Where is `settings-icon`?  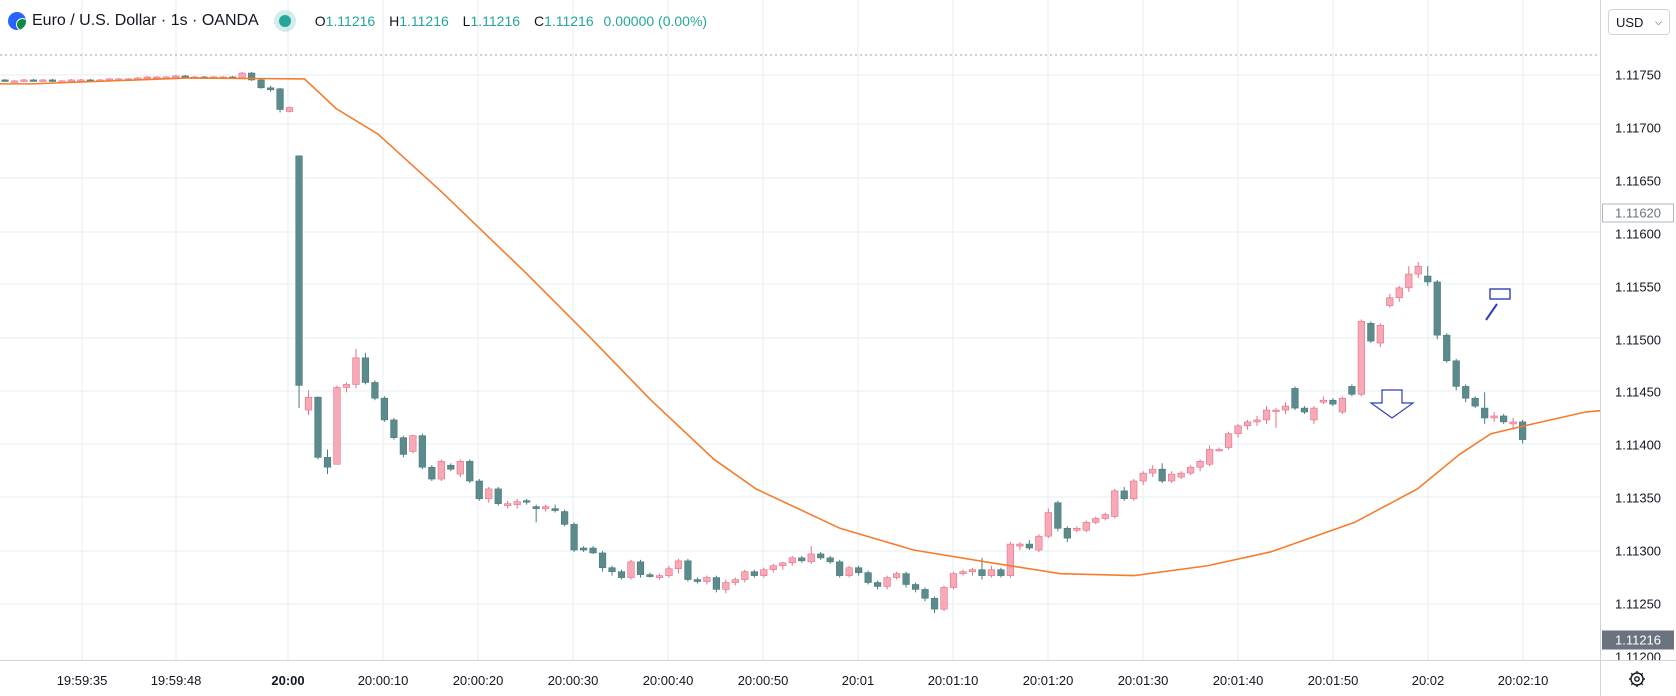 settings-icon is located at coordinates (1637, 679).